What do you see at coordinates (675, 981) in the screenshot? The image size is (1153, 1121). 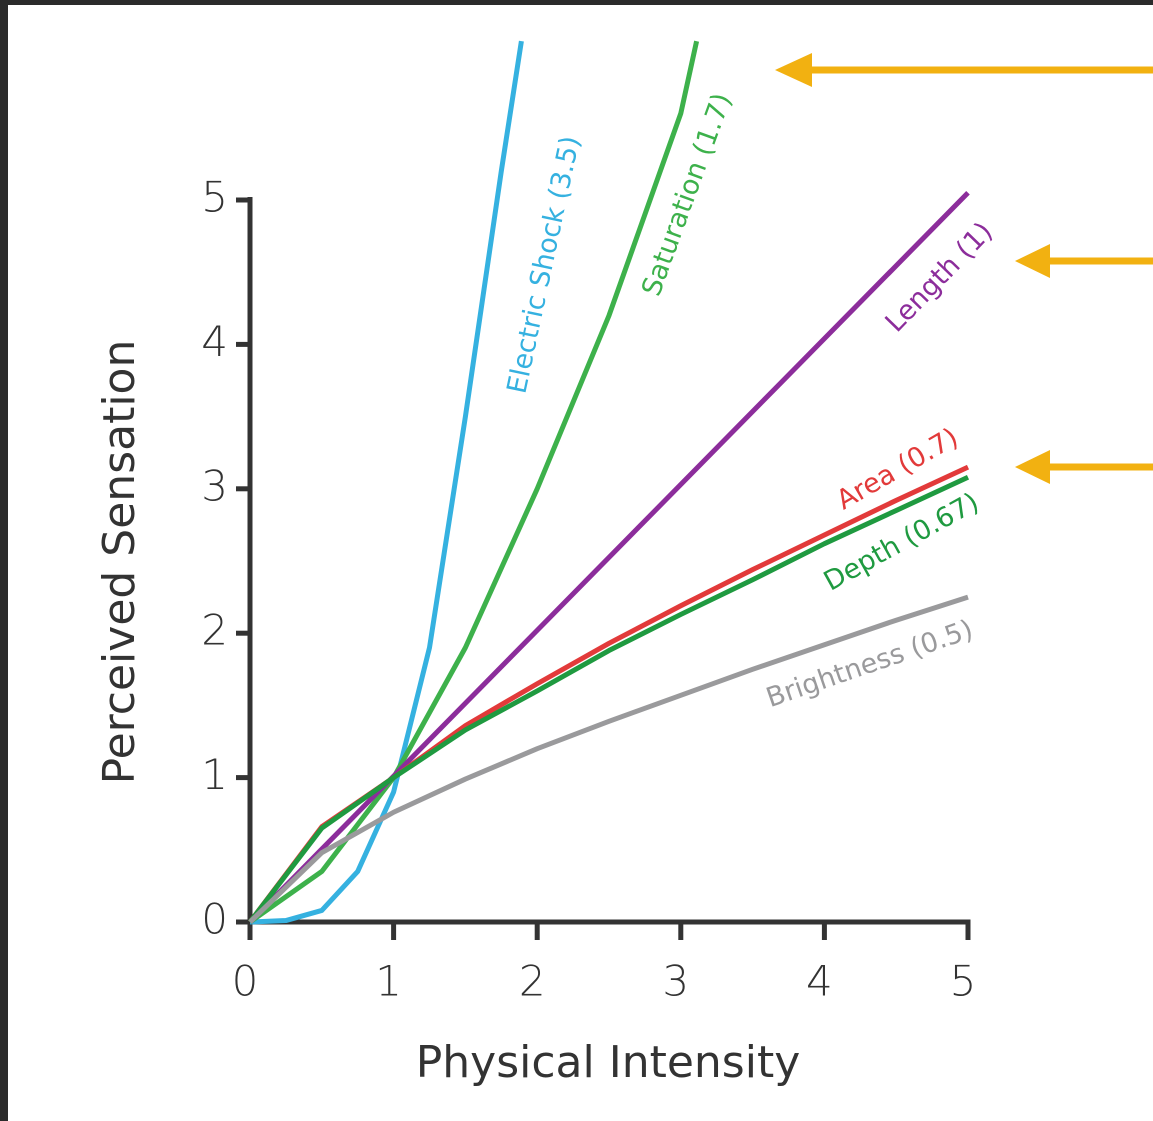 I see `x-tick-label: 3` at bounding box center [675, 981].